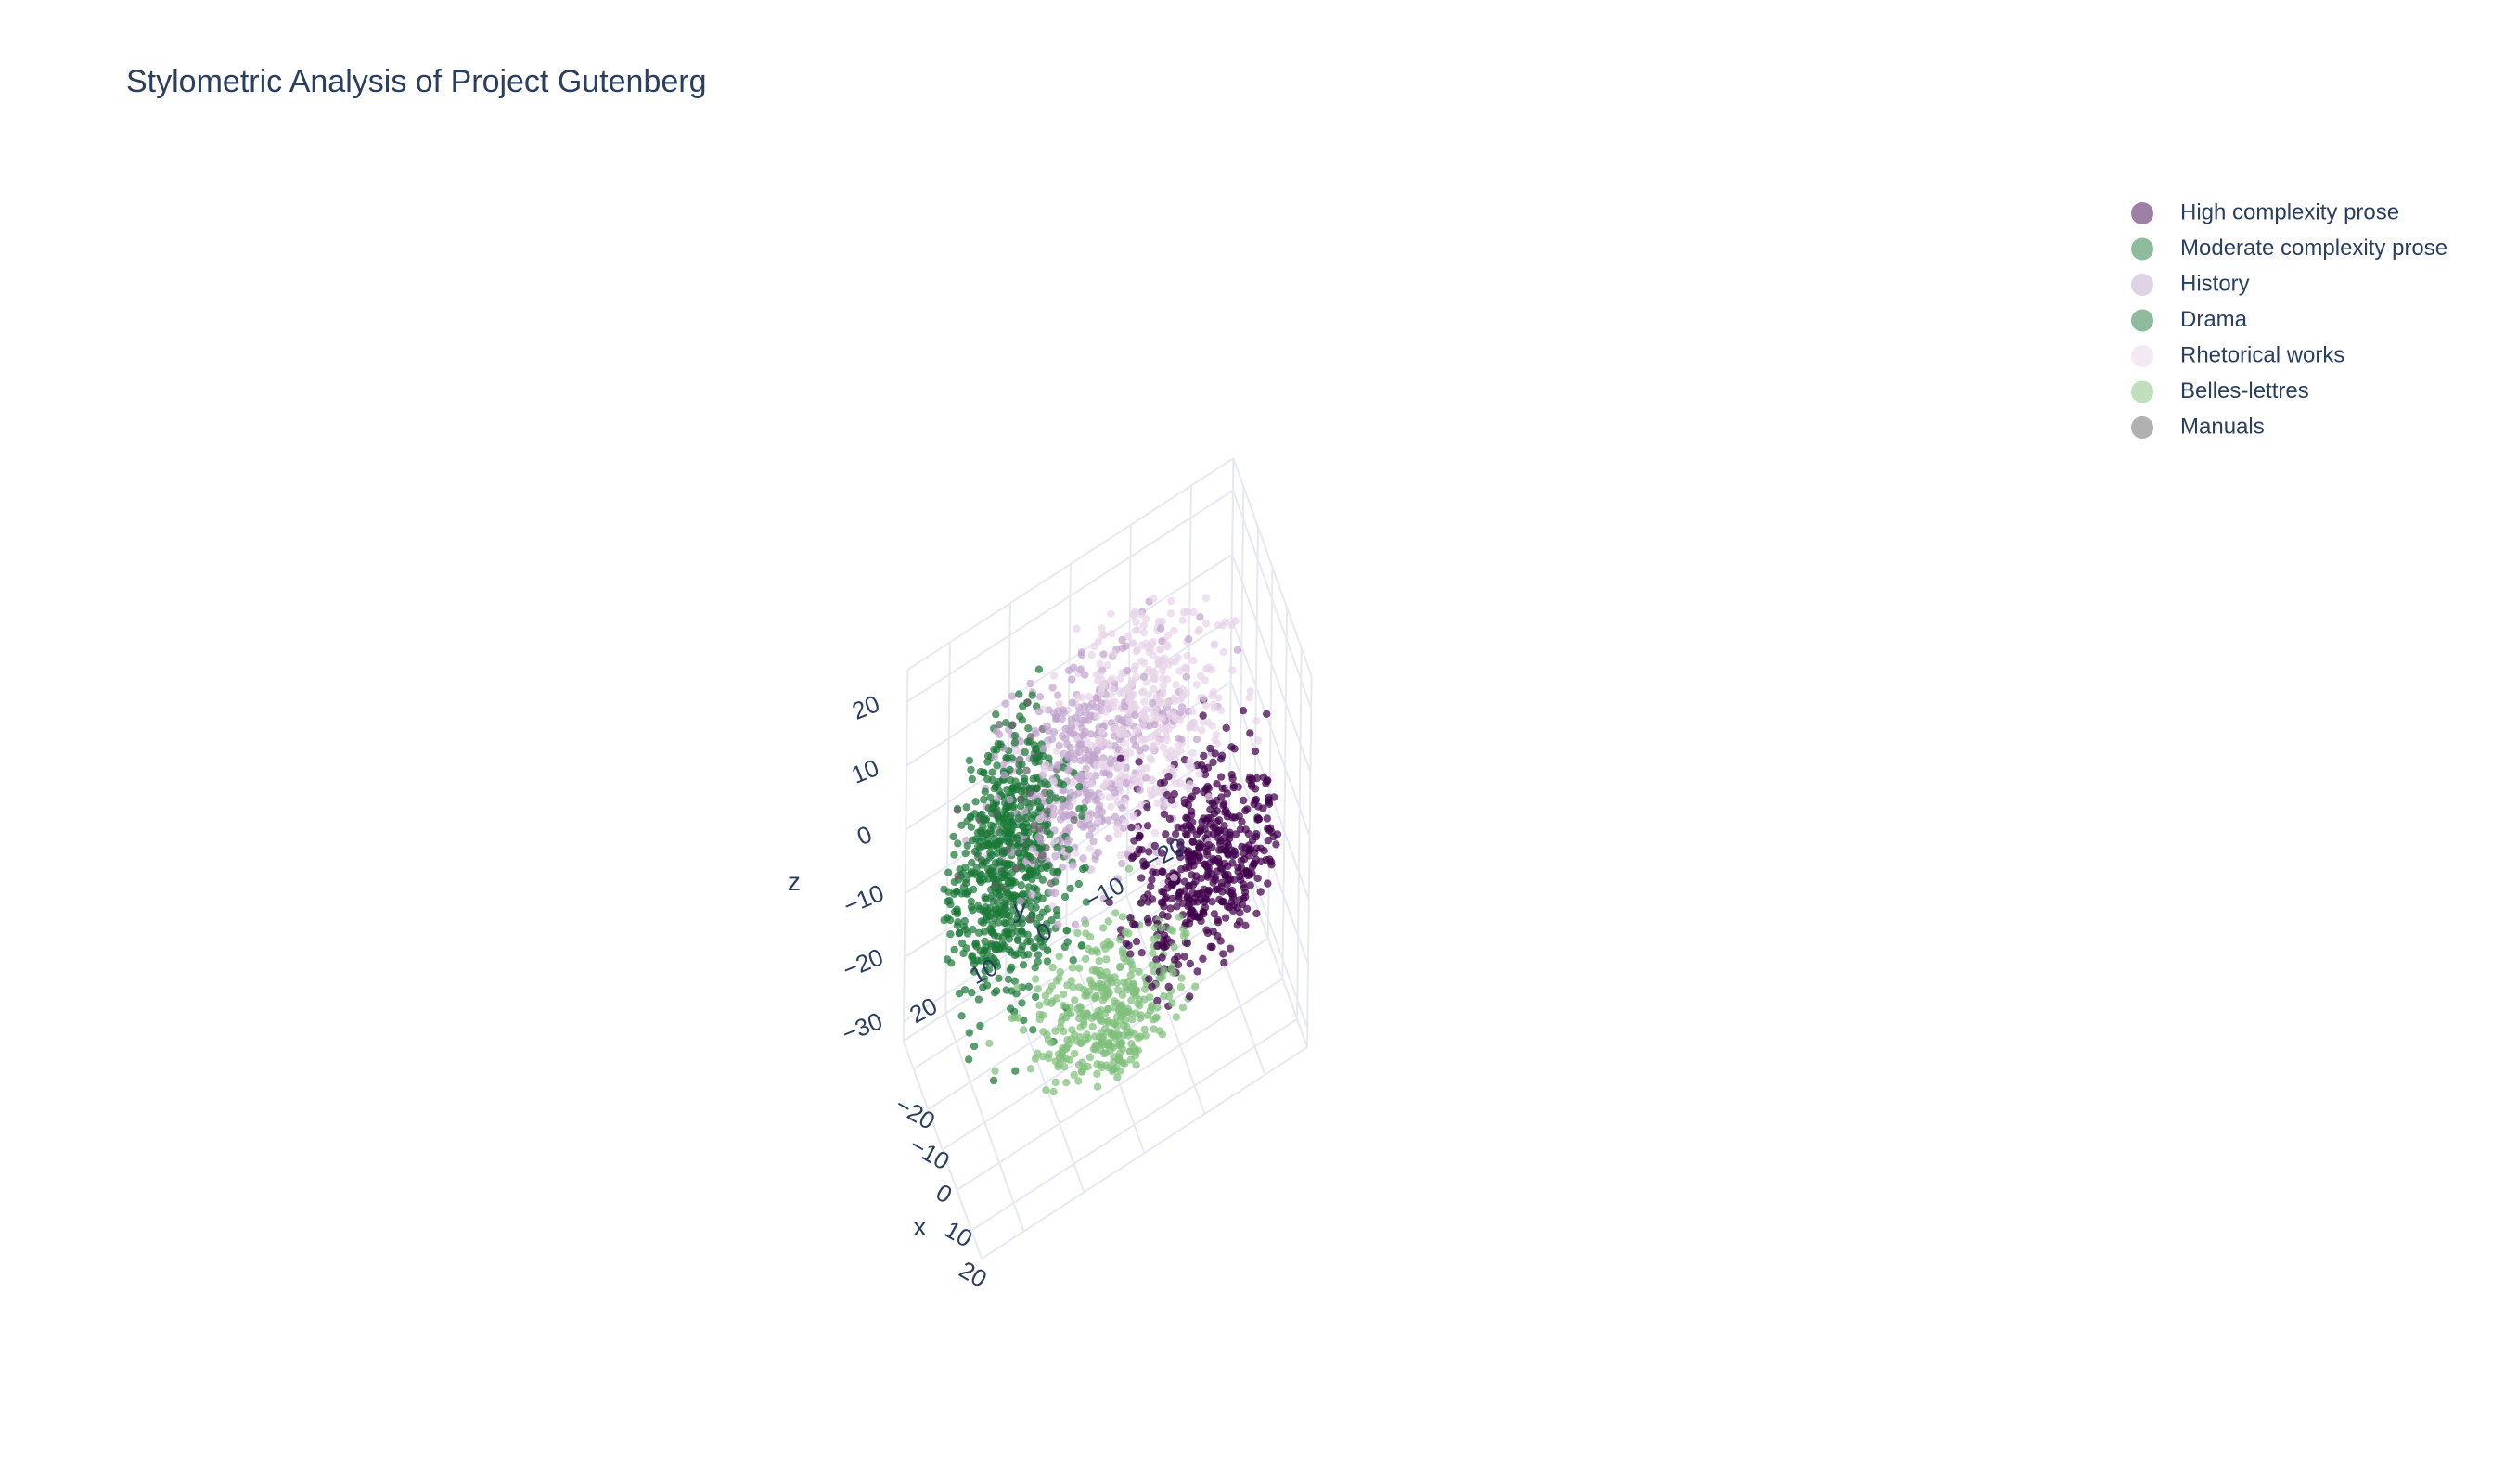  What do you see at coordinates (2198, 426) in the screenshot?
I see `legend-item: Manuals` at bounding box center [2198, 426].